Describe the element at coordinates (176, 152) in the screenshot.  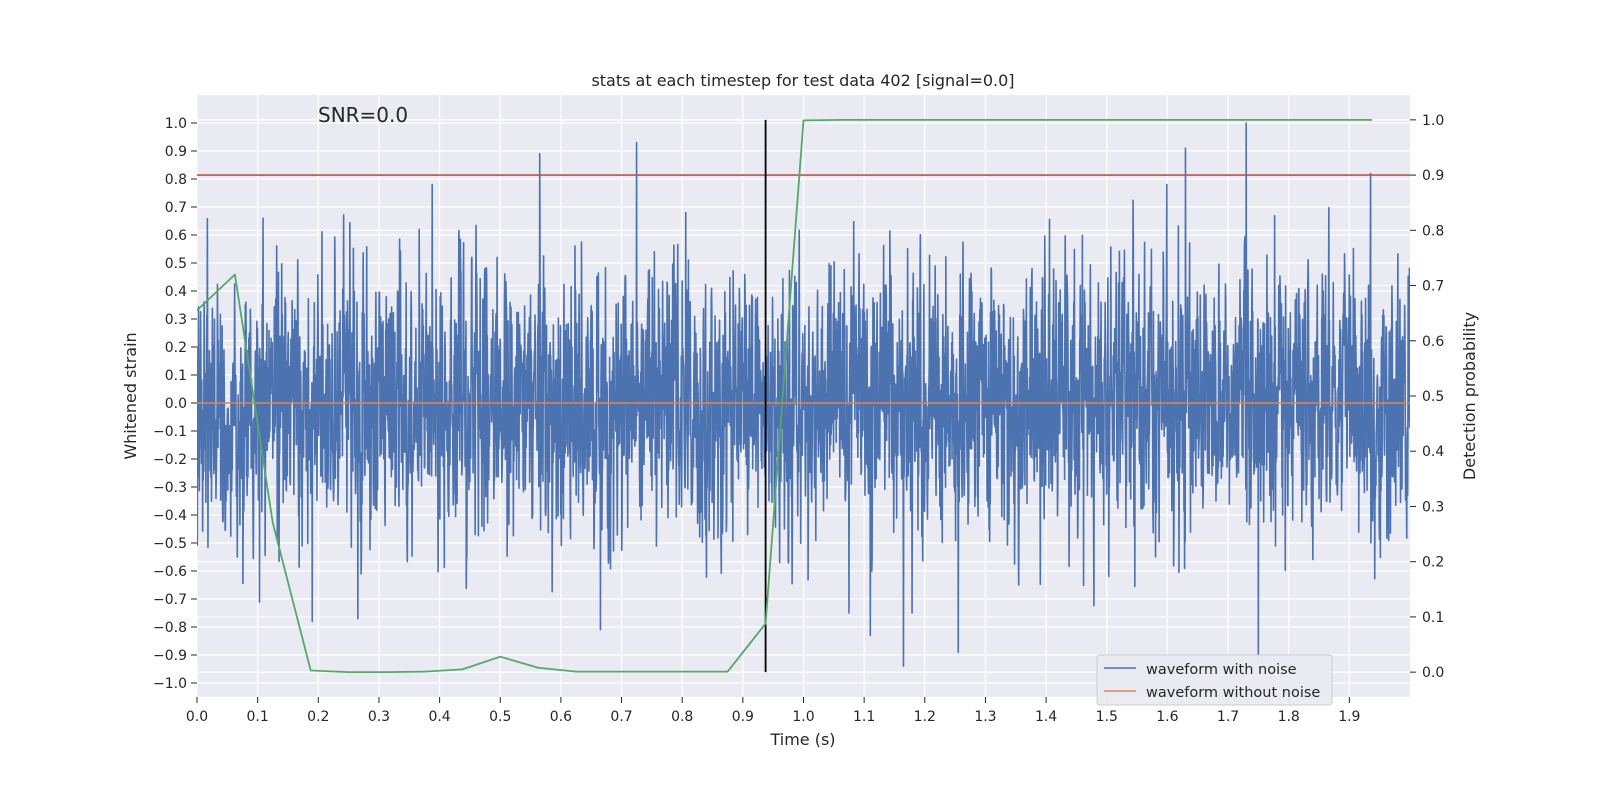
I see `y-tick-label: 0.9` at that location.